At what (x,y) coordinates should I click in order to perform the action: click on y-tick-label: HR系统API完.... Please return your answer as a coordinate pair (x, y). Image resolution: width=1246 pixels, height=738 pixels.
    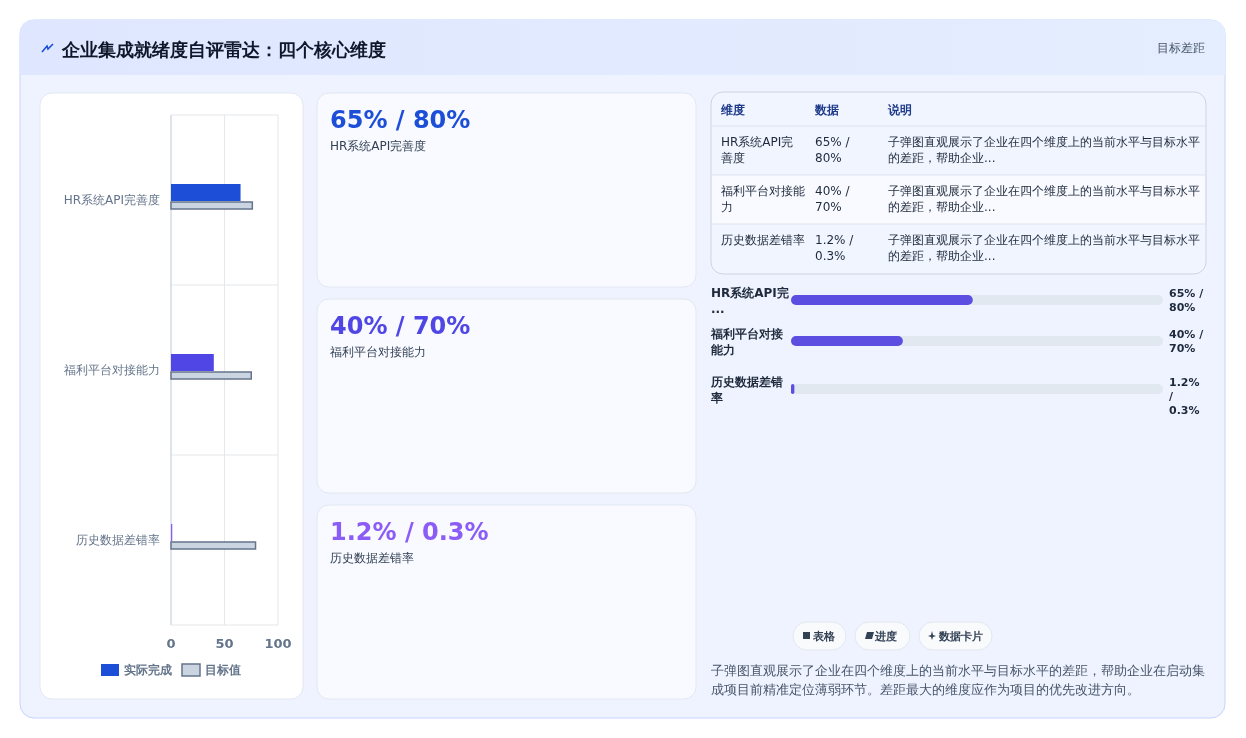
    Looking at the image, I should click on (750, 301).